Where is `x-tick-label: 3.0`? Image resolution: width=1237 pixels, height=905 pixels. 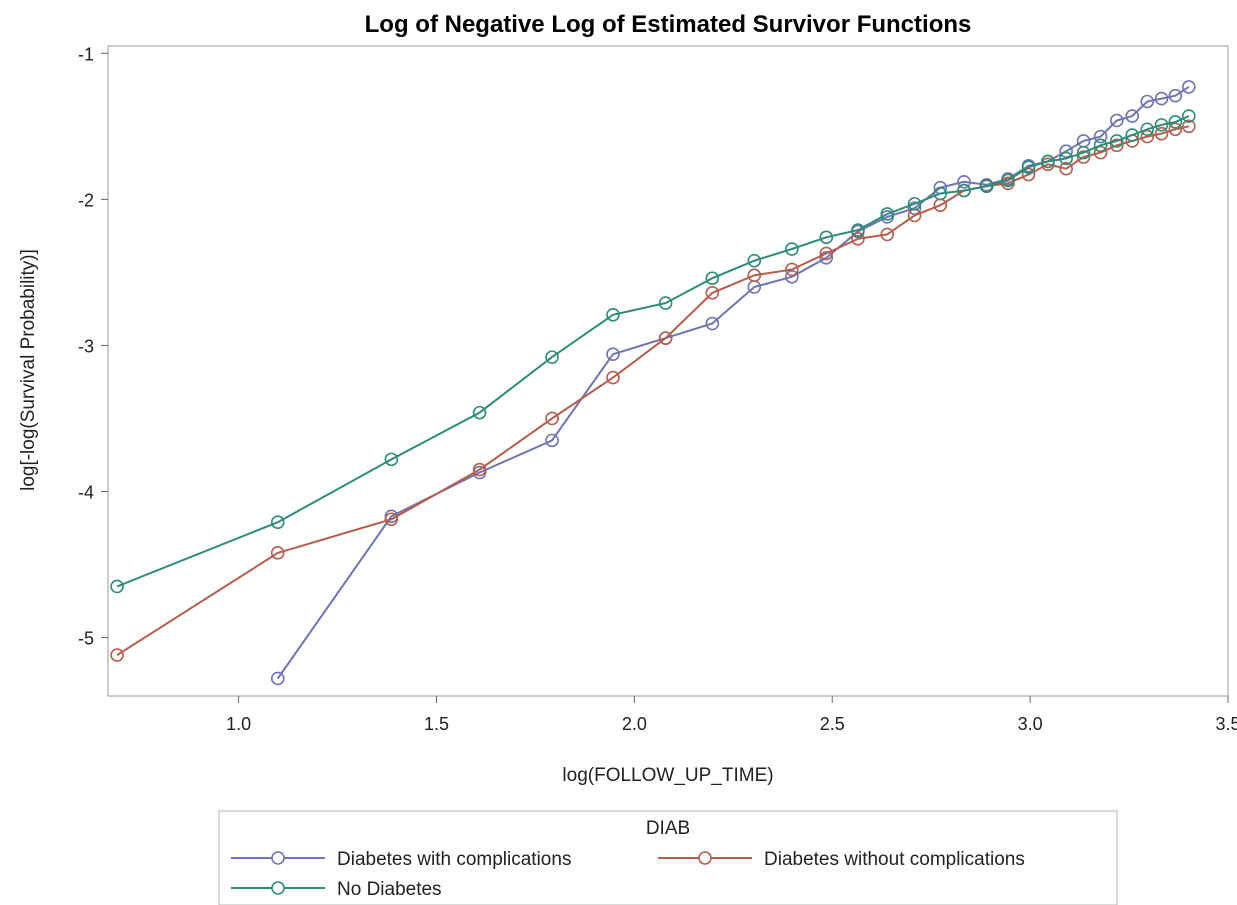 x-tick-label: 3.0 is located at coordinates (1030, 724).